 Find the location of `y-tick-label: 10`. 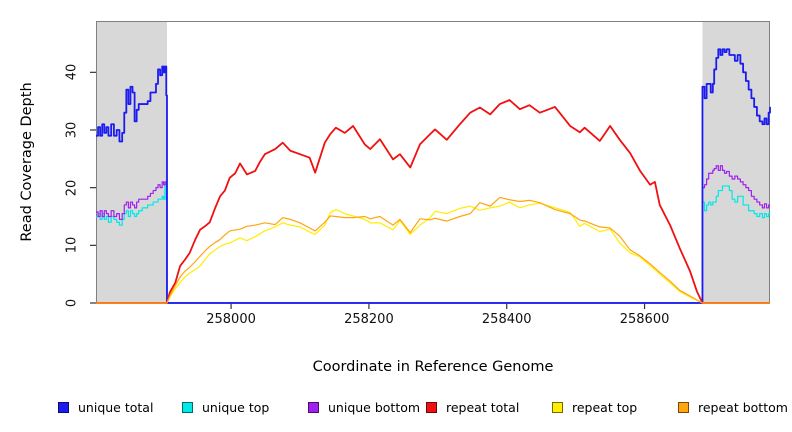

y-tick-label: 10 is located at coordinates (72, 245).